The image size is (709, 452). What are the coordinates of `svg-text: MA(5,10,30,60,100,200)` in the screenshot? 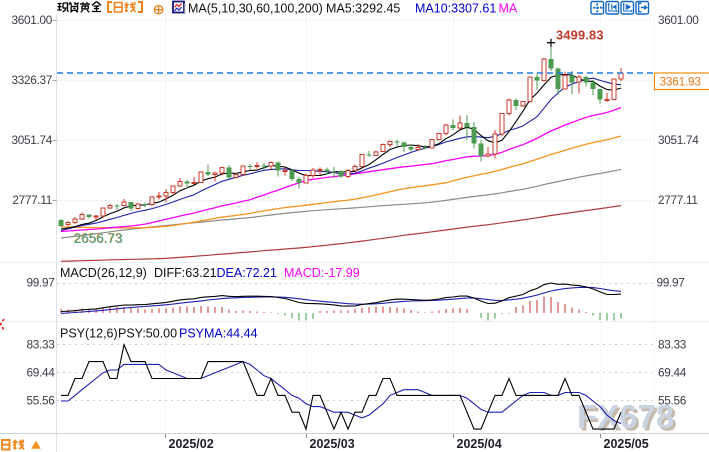 It's located at (255, 8).